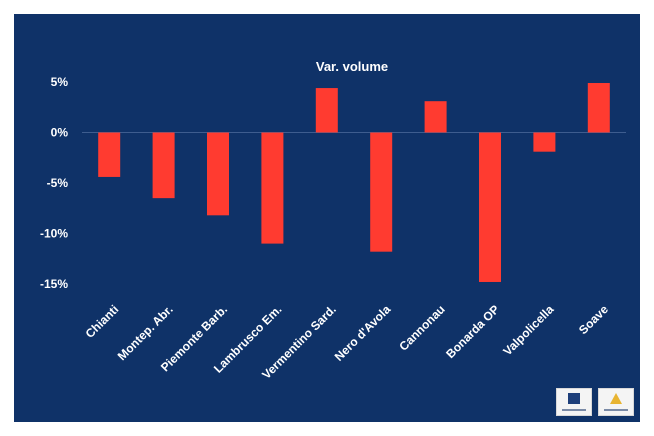 Image resolution: width=654 pixels, height=436 pixels. I want to click on x-tick-label: Nero d'Avola, so click(363, 333).